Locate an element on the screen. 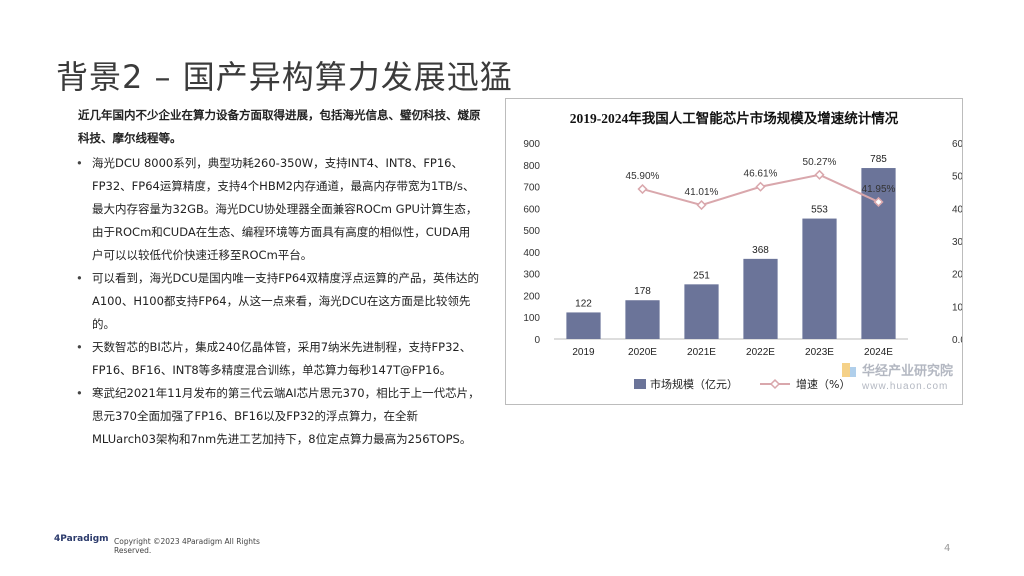 Image resolution: width=1024 pixels, height=576 pixels. x-tick-label: 2021E is located at coordinates (701, 352).